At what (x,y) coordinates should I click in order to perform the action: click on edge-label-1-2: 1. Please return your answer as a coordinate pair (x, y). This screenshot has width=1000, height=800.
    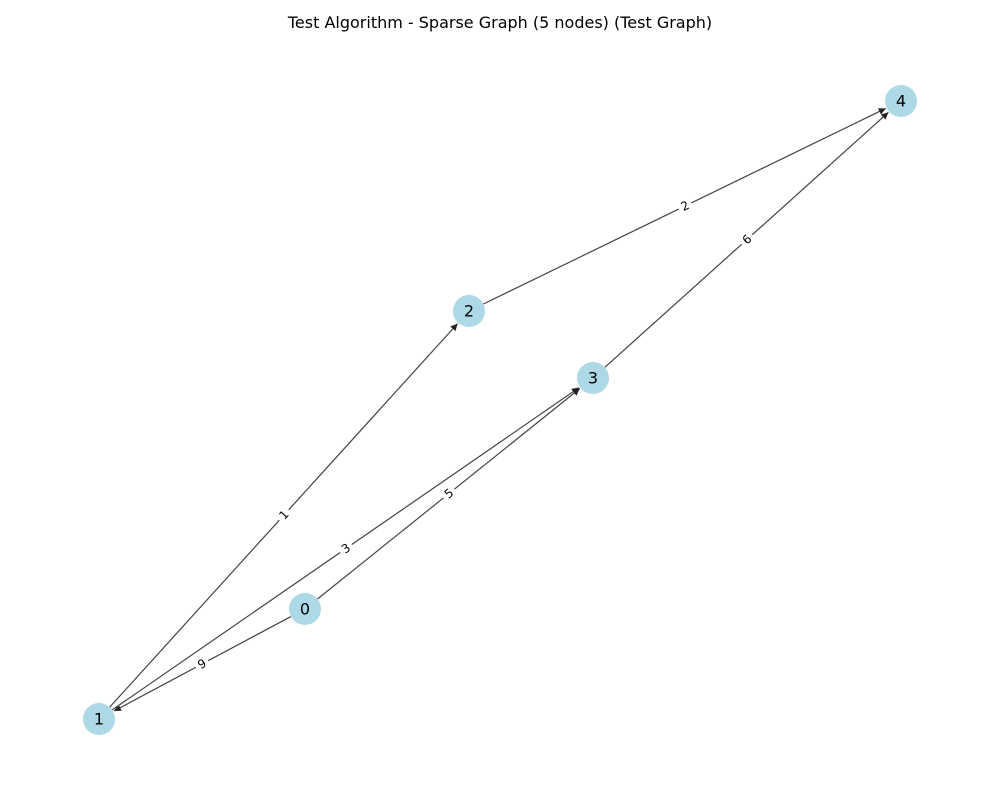
    Looking at the image, I should click on (284, 515).